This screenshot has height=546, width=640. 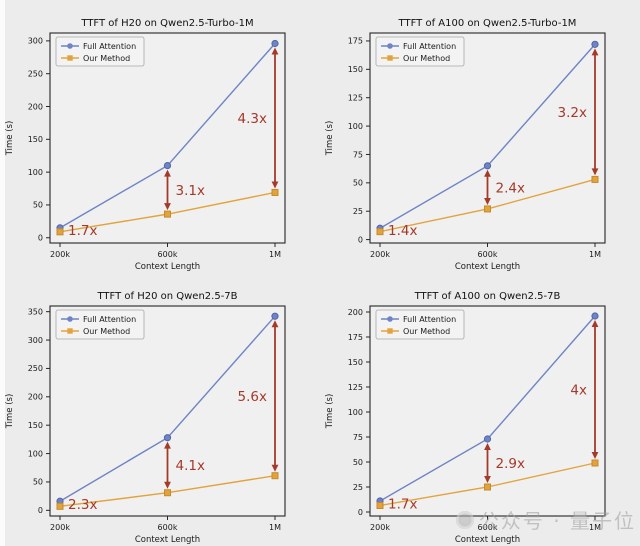 What do you see at coordinates (578, 391) in the screenshot?
I see `speedup-label: 4x` at bounding box center [578, 391].